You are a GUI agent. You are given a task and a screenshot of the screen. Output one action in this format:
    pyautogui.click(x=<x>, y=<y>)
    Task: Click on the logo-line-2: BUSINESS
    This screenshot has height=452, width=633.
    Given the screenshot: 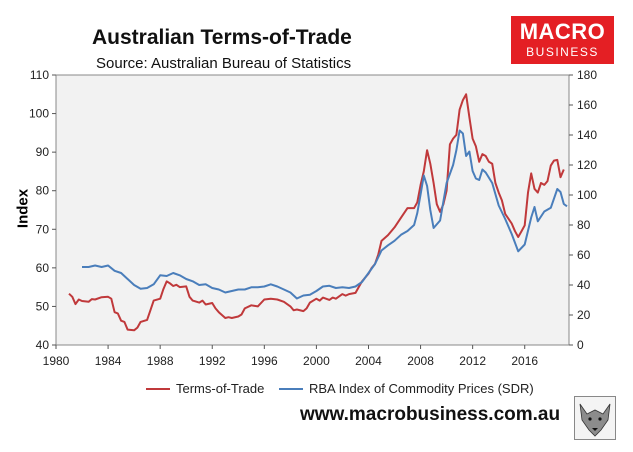 What is the action you would take?
    pyautogui.click(x=562, y=52)
    